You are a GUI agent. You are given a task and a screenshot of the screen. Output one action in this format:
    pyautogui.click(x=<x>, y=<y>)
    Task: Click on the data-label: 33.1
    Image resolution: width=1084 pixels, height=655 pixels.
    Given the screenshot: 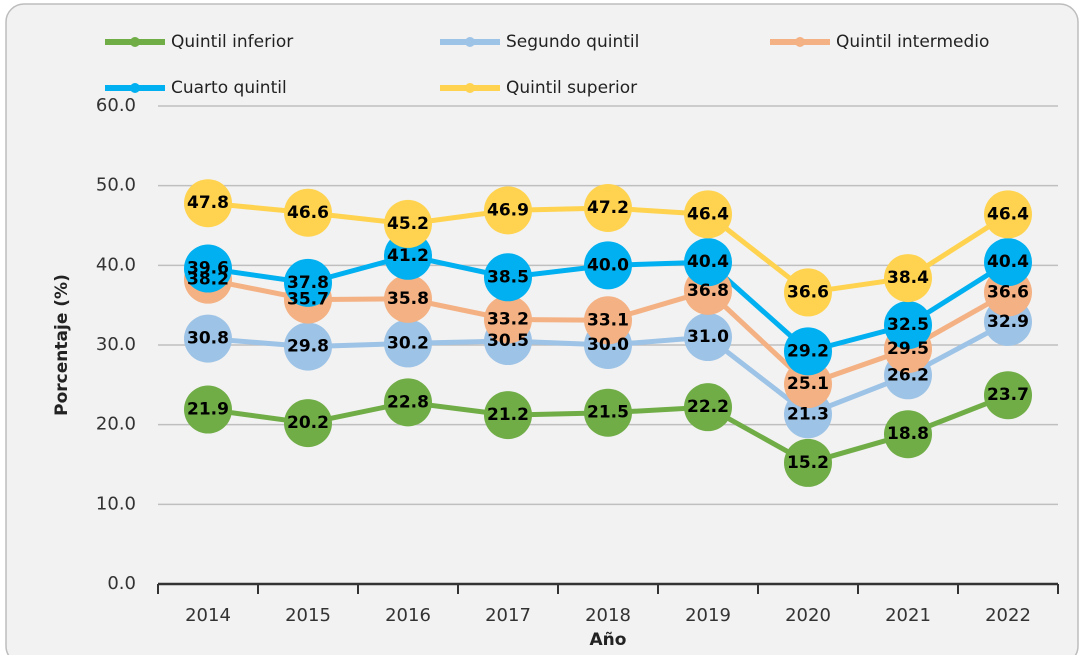 What is the action you would take?
    pyautogui.click(x=608, y=320)
    